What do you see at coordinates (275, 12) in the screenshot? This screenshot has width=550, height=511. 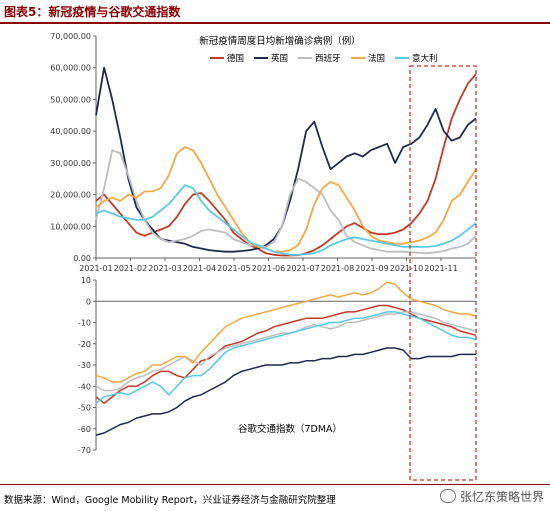 I see `figure-header: 图表5：新冠疫情与谷歌交通指数` at bounding box center [275, 12].